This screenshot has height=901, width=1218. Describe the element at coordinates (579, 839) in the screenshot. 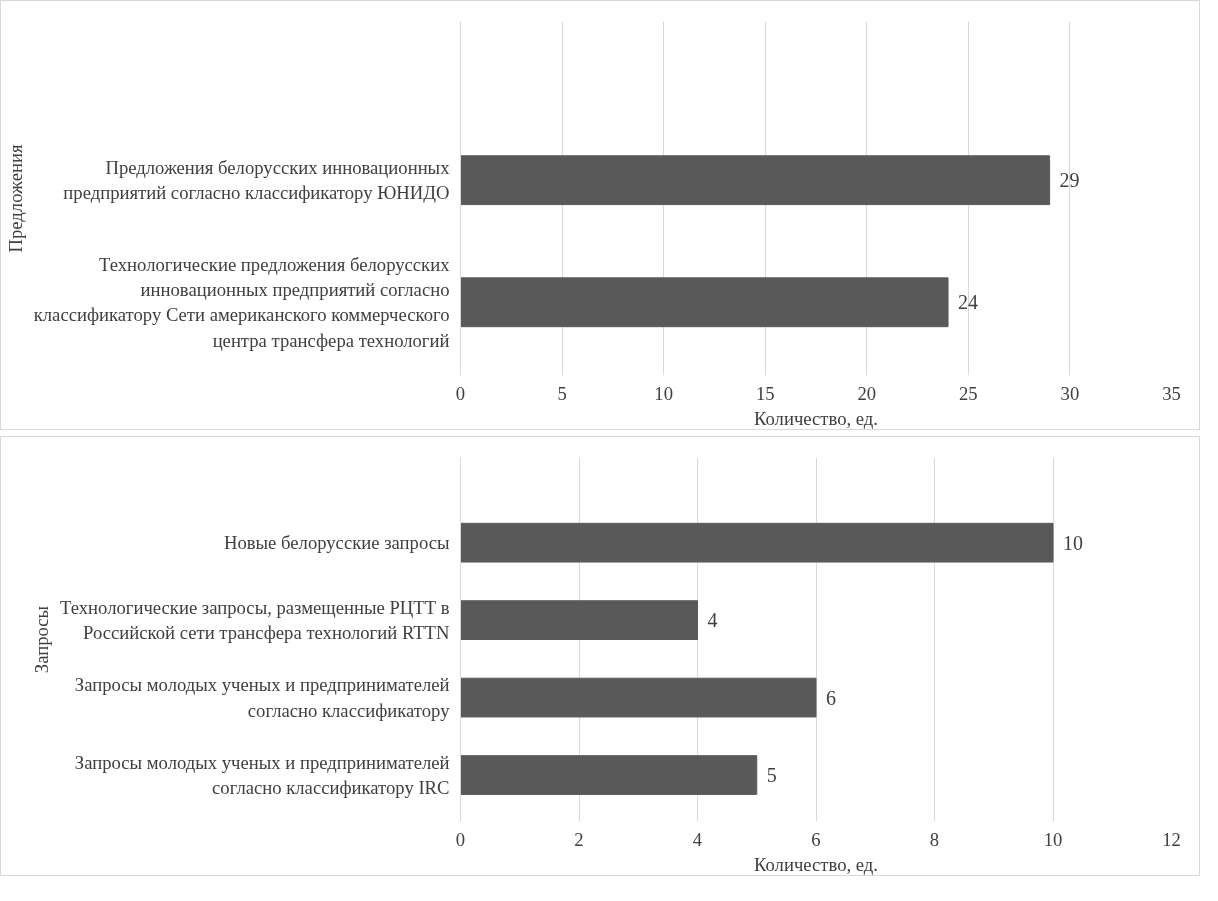

I see `x-tick-label: 2` at that location.